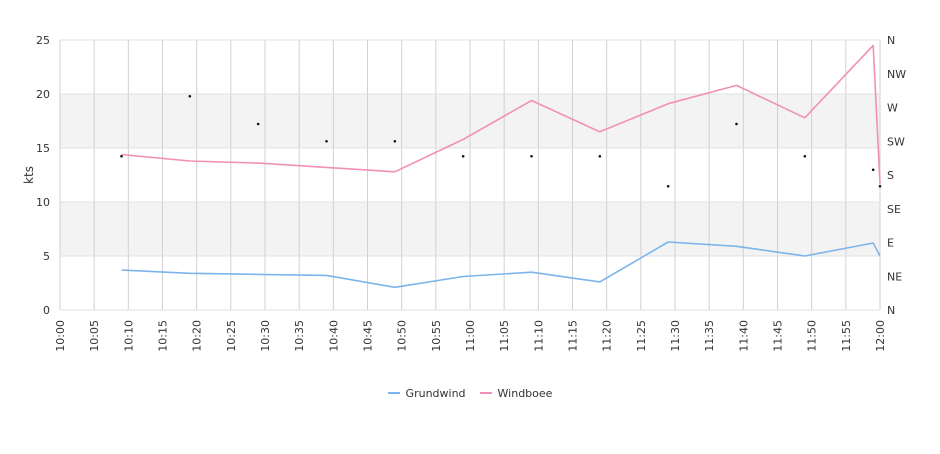 The width and height of the screenshot is (940, 454). I want to click on legend-item-grundwind: Grundwind, so click(426, 393).